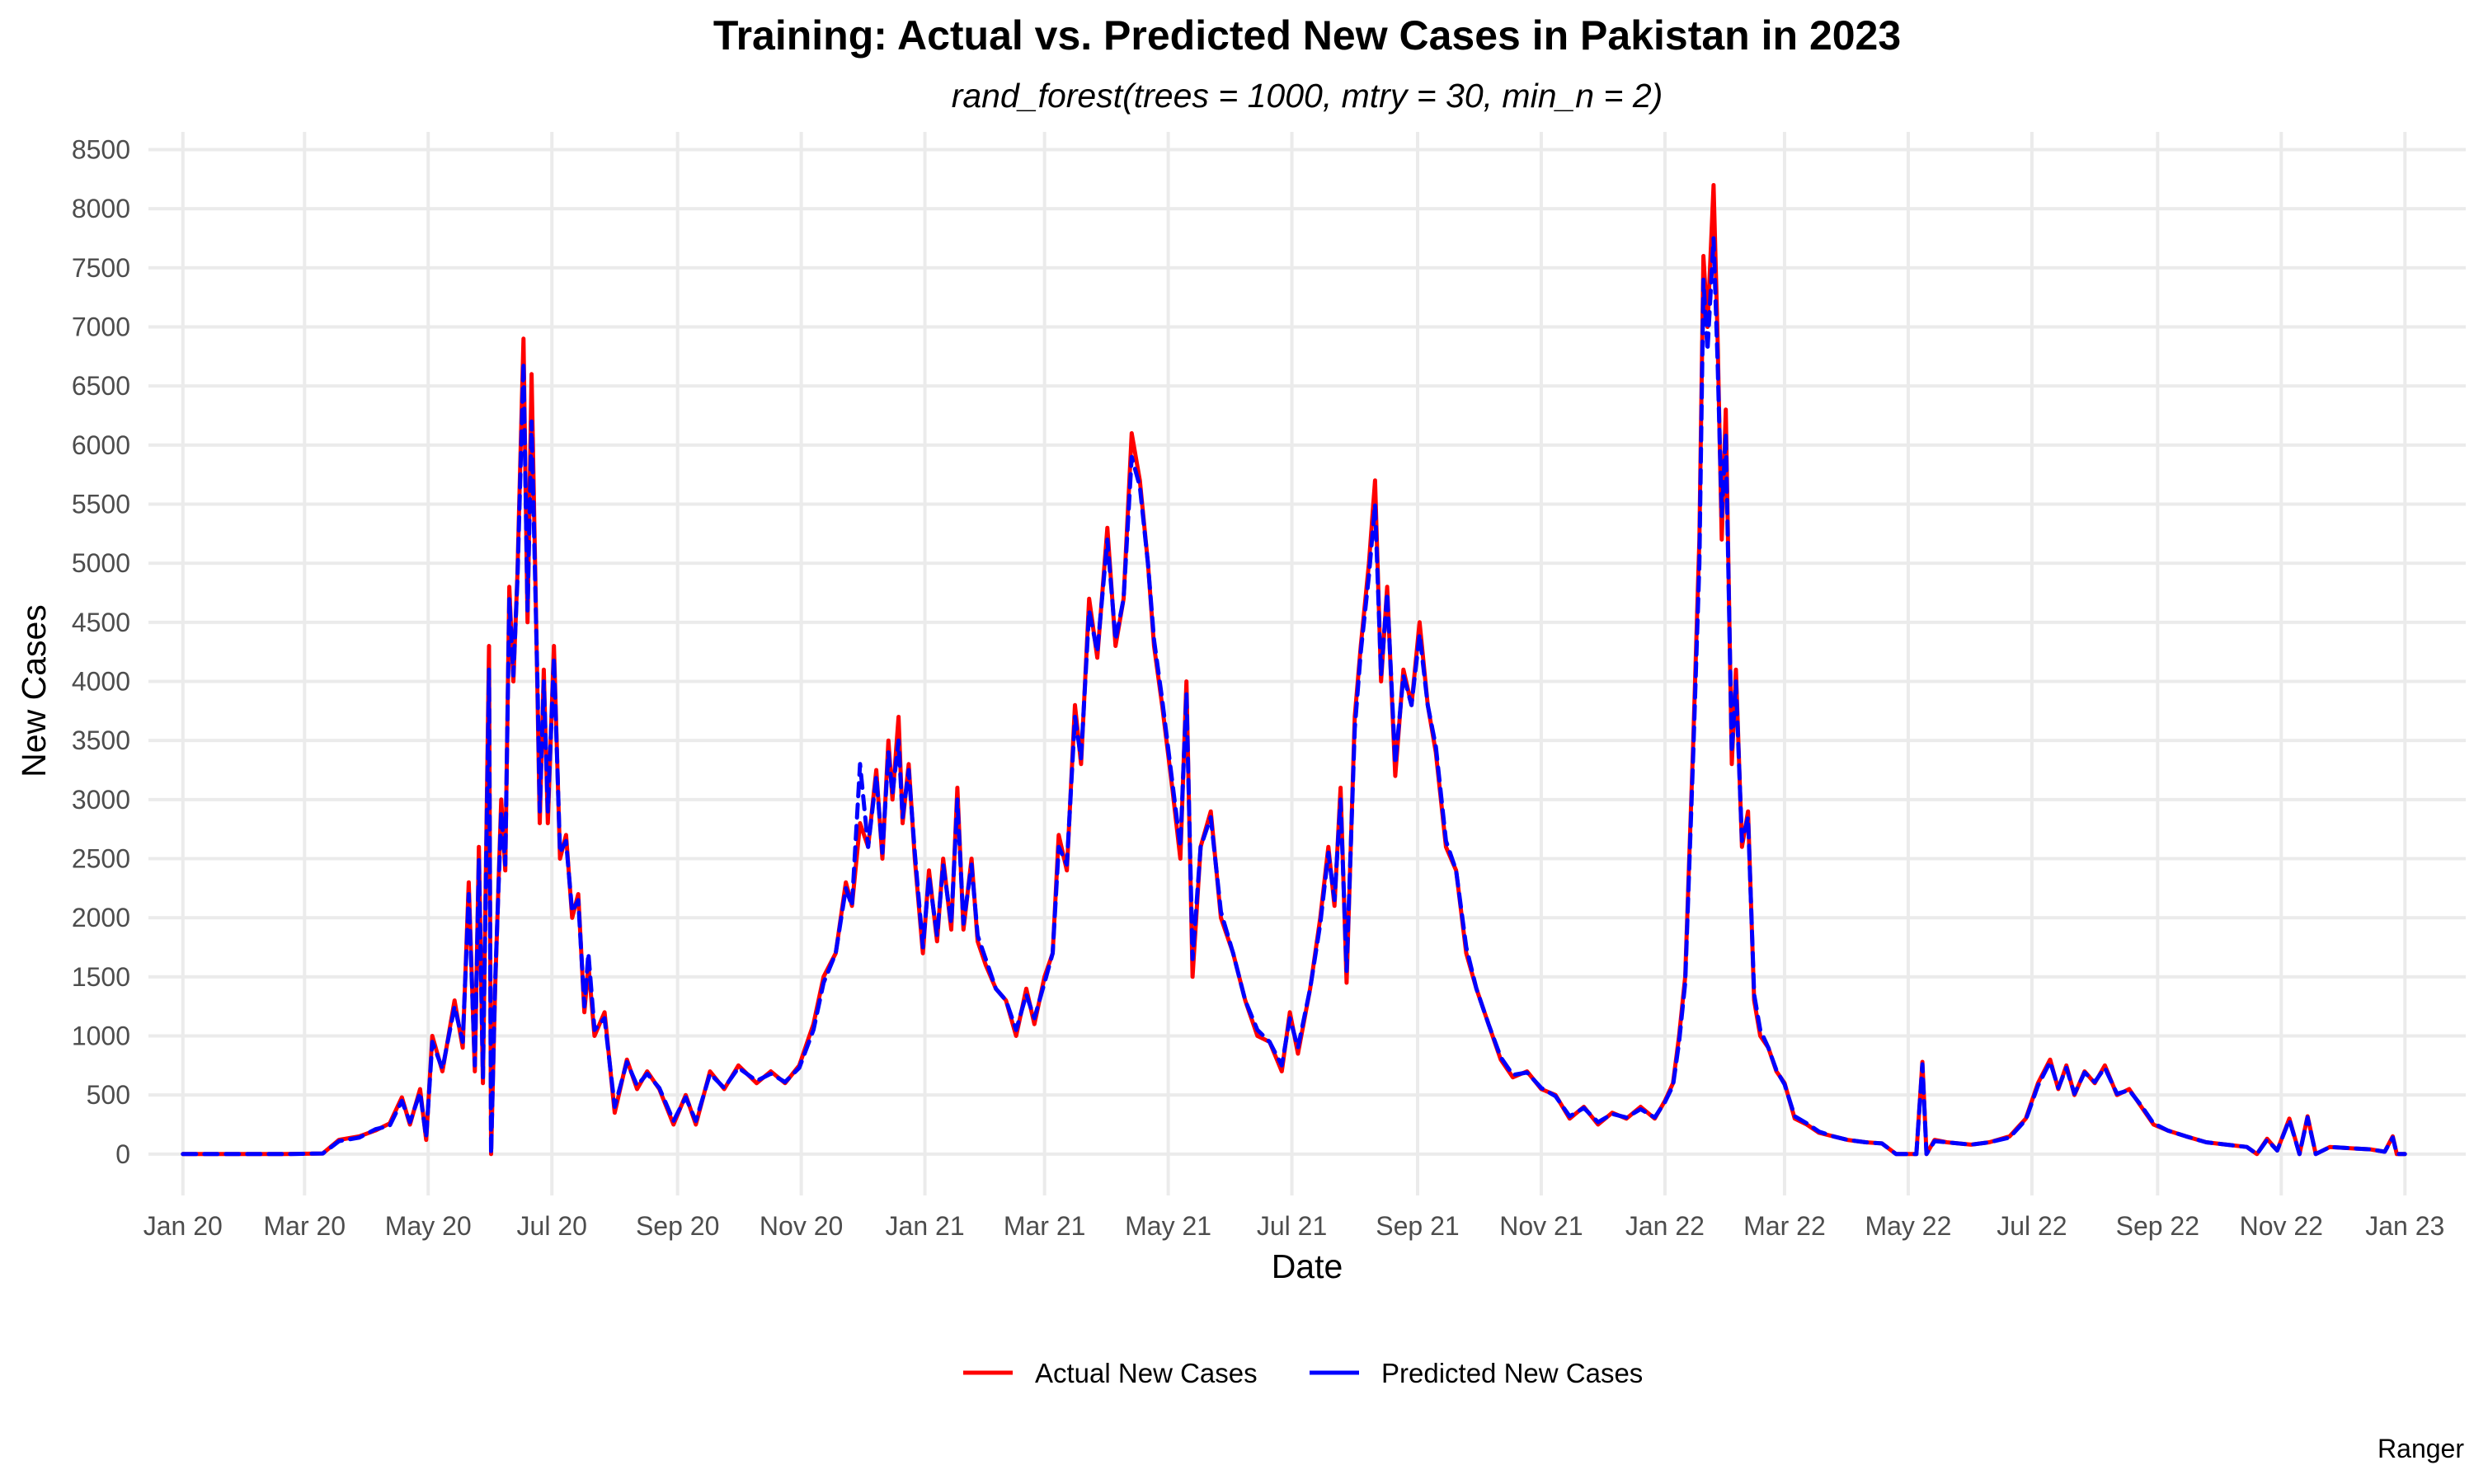 This screenshot has height=1484, width=2474. What do you see at coordinates (1303, 1373) in the screenshot?
I see `legend: Actual New Cases Predicted New Cases` at bounding box center [1303, 1373].